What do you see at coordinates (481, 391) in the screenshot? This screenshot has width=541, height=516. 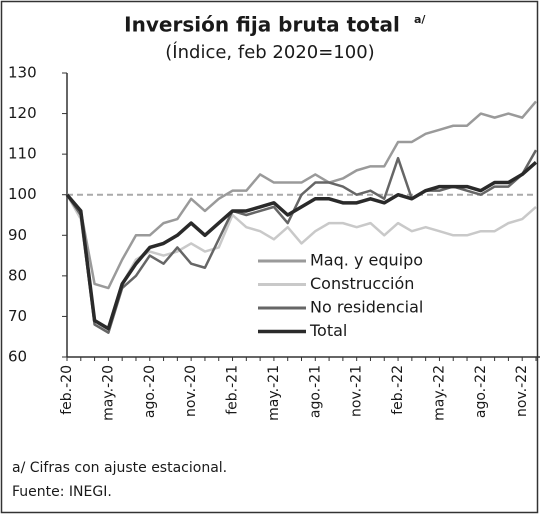 I see `x-tick-label: ago.-22` at bounding box center [481, 391].